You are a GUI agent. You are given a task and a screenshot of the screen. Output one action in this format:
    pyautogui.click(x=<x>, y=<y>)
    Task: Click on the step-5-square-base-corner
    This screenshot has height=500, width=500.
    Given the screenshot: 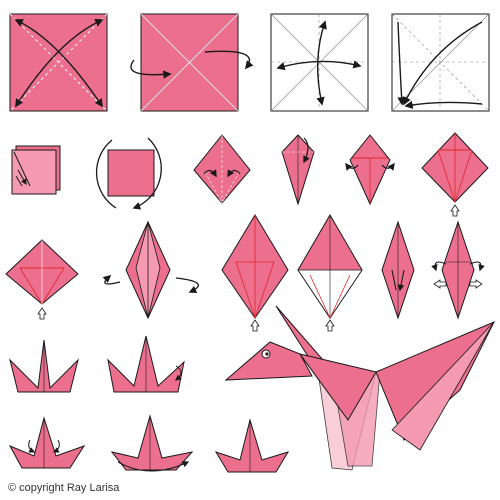 What is the action you would take?
    pyautogui.click(x=36, y=170)
    